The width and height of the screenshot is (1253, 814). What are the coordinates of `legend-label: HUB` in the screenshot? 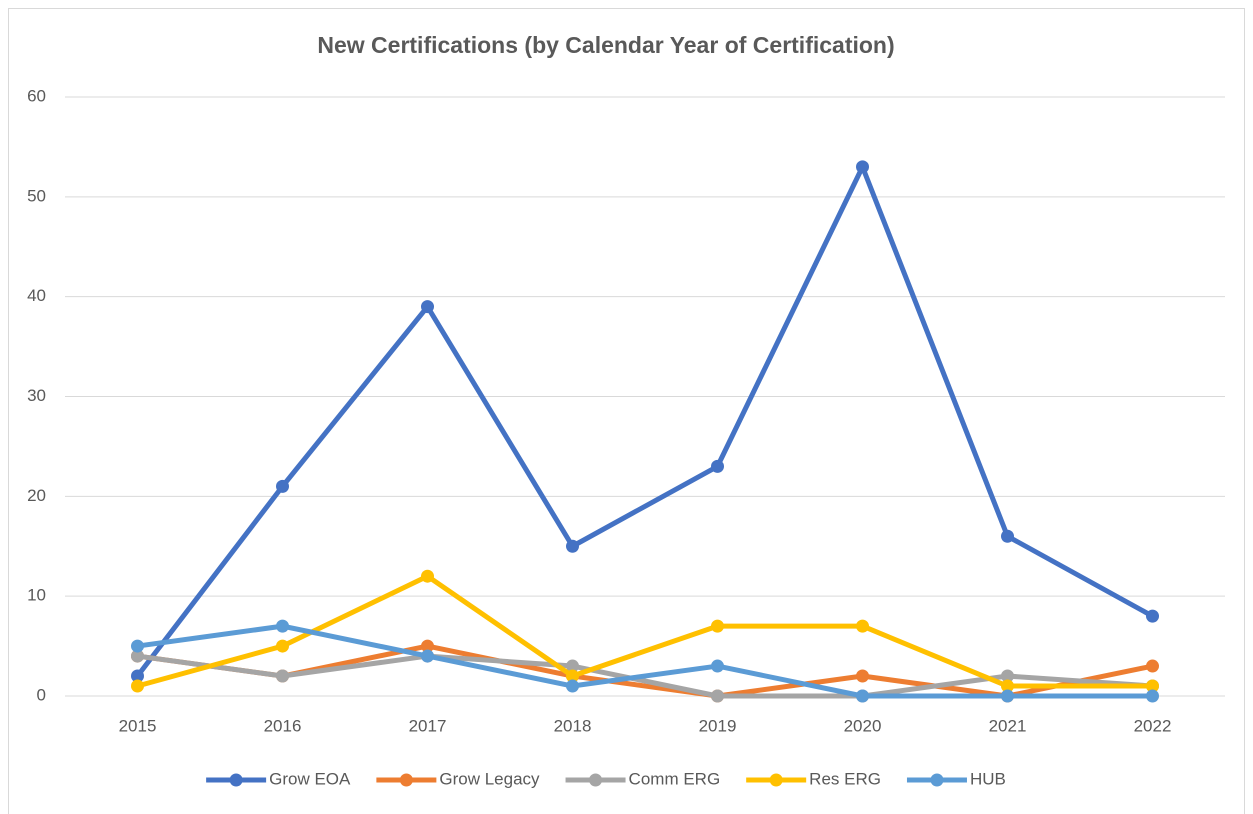 It's located at (988, 778).